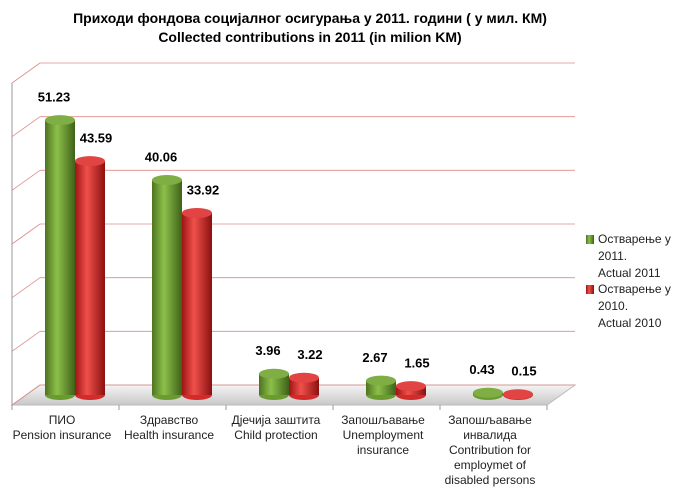 The image size is (700, 489). I want to click on x-tick-label: Запошљавање Unemployment insurance, so click(383, 435).